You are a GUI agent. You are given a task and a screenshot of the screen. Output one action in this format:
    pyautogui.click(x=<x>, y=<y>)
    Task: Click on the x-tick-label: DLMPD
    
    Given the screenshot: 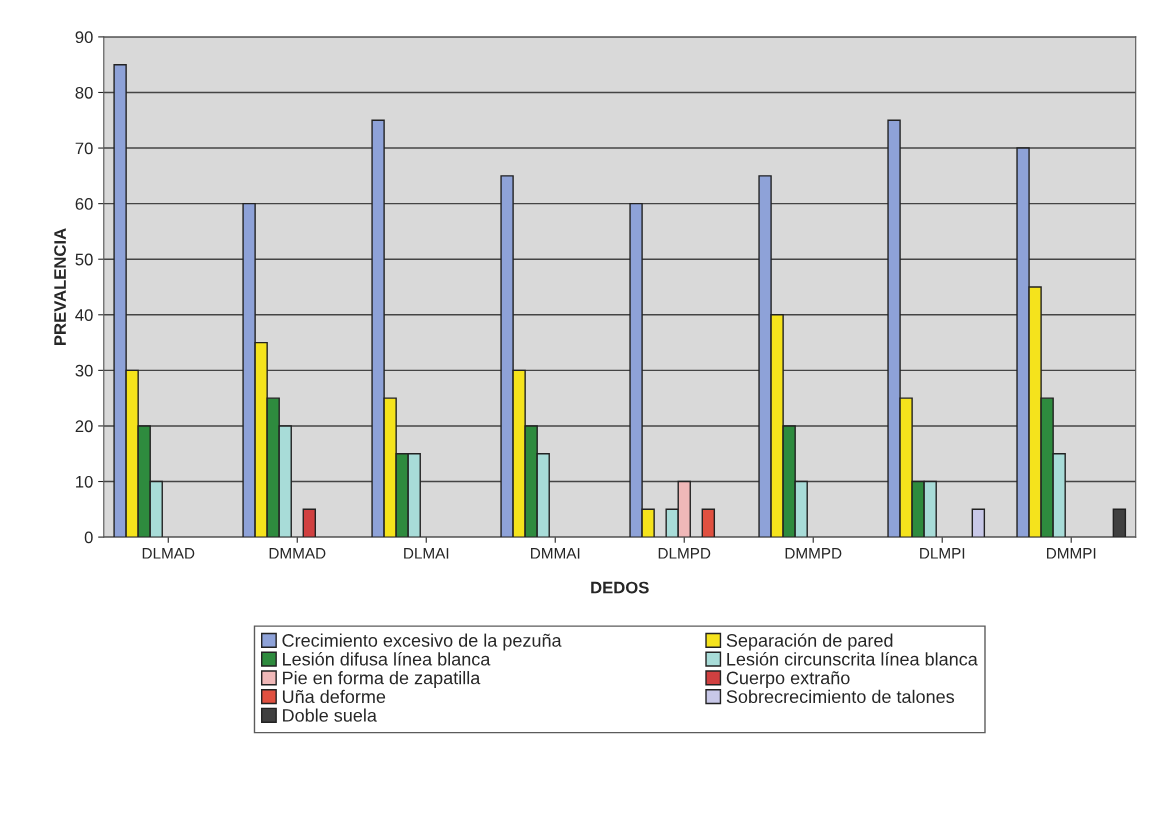 What is the action you would take?
    pyautogui.click(x=684, y=553)
    